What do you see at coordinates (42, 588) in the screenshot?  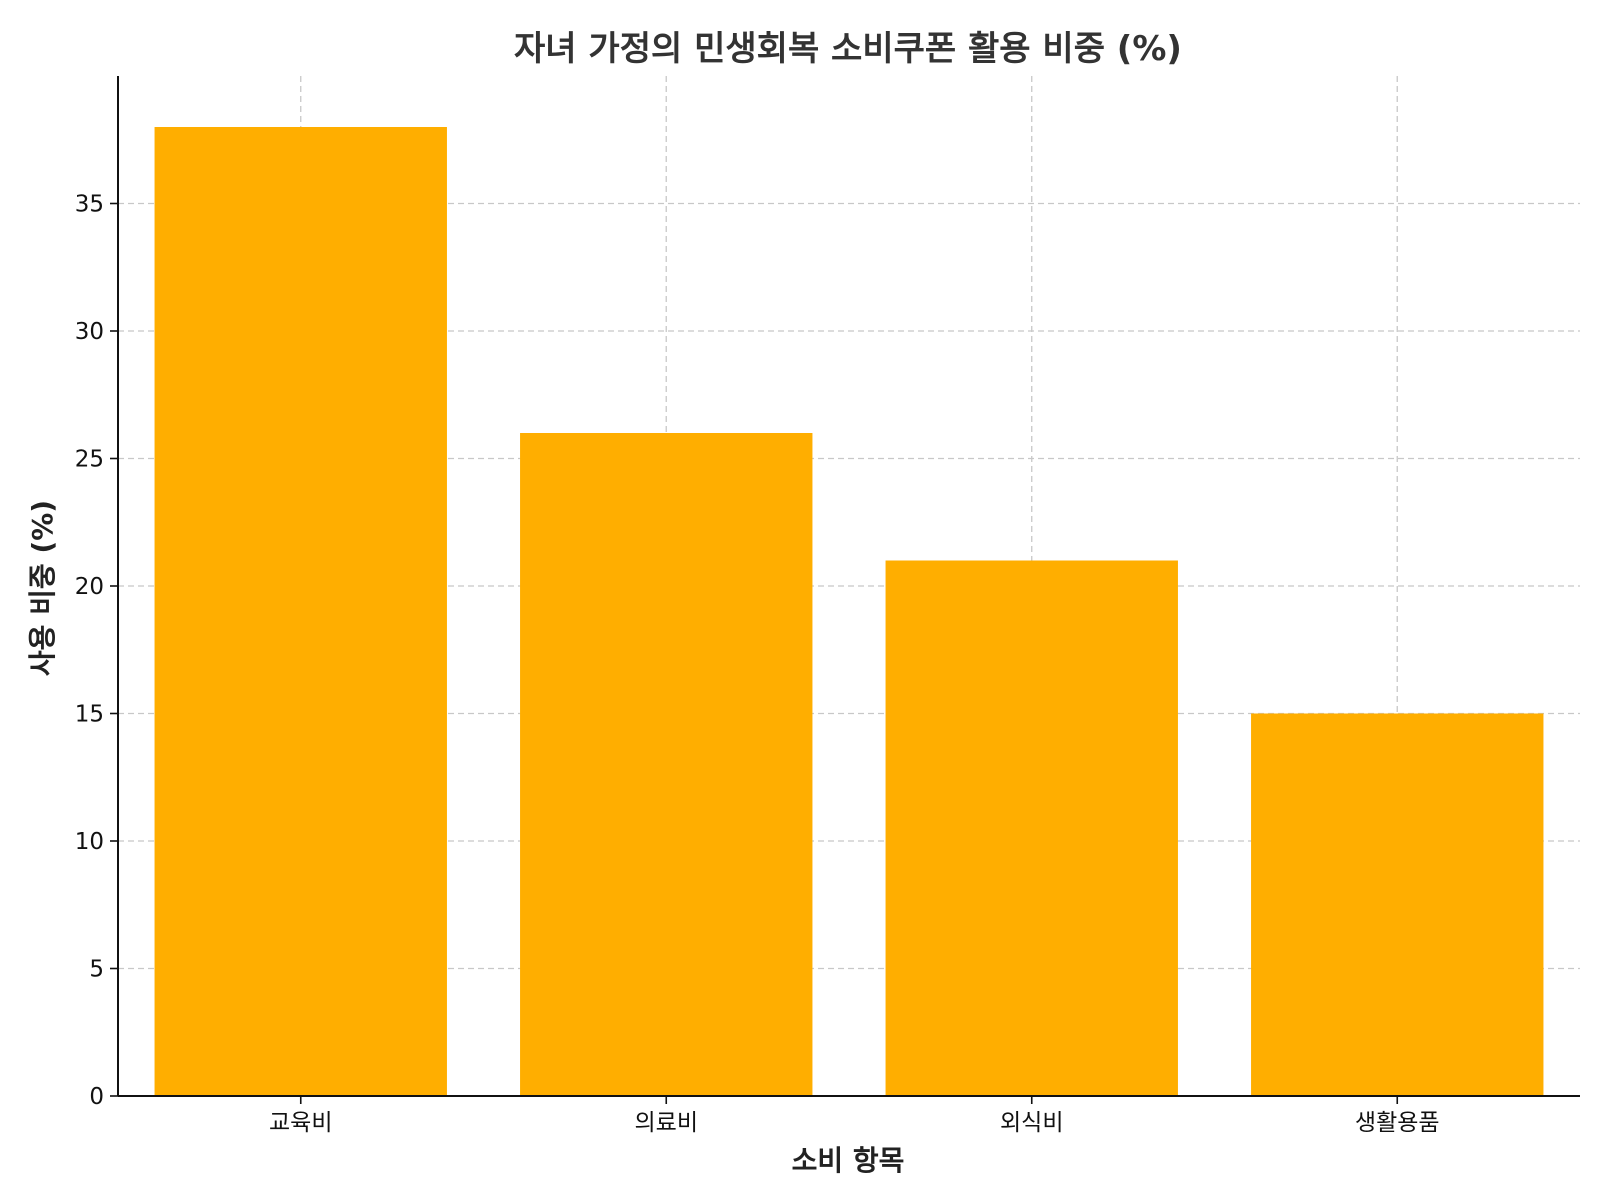 I see `y-axis-label: 사용 비중 (%)` at bounding box center [42, 588].